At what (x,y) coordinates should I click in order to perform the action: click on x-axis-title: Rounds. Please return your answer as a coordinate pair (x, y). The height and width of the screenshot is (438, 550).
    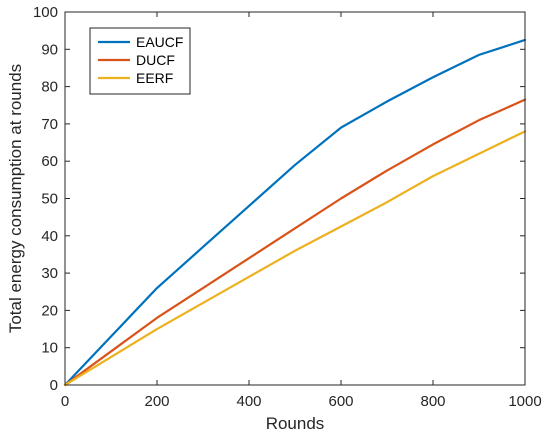
    Looking at the image, I should click on (295, 423).